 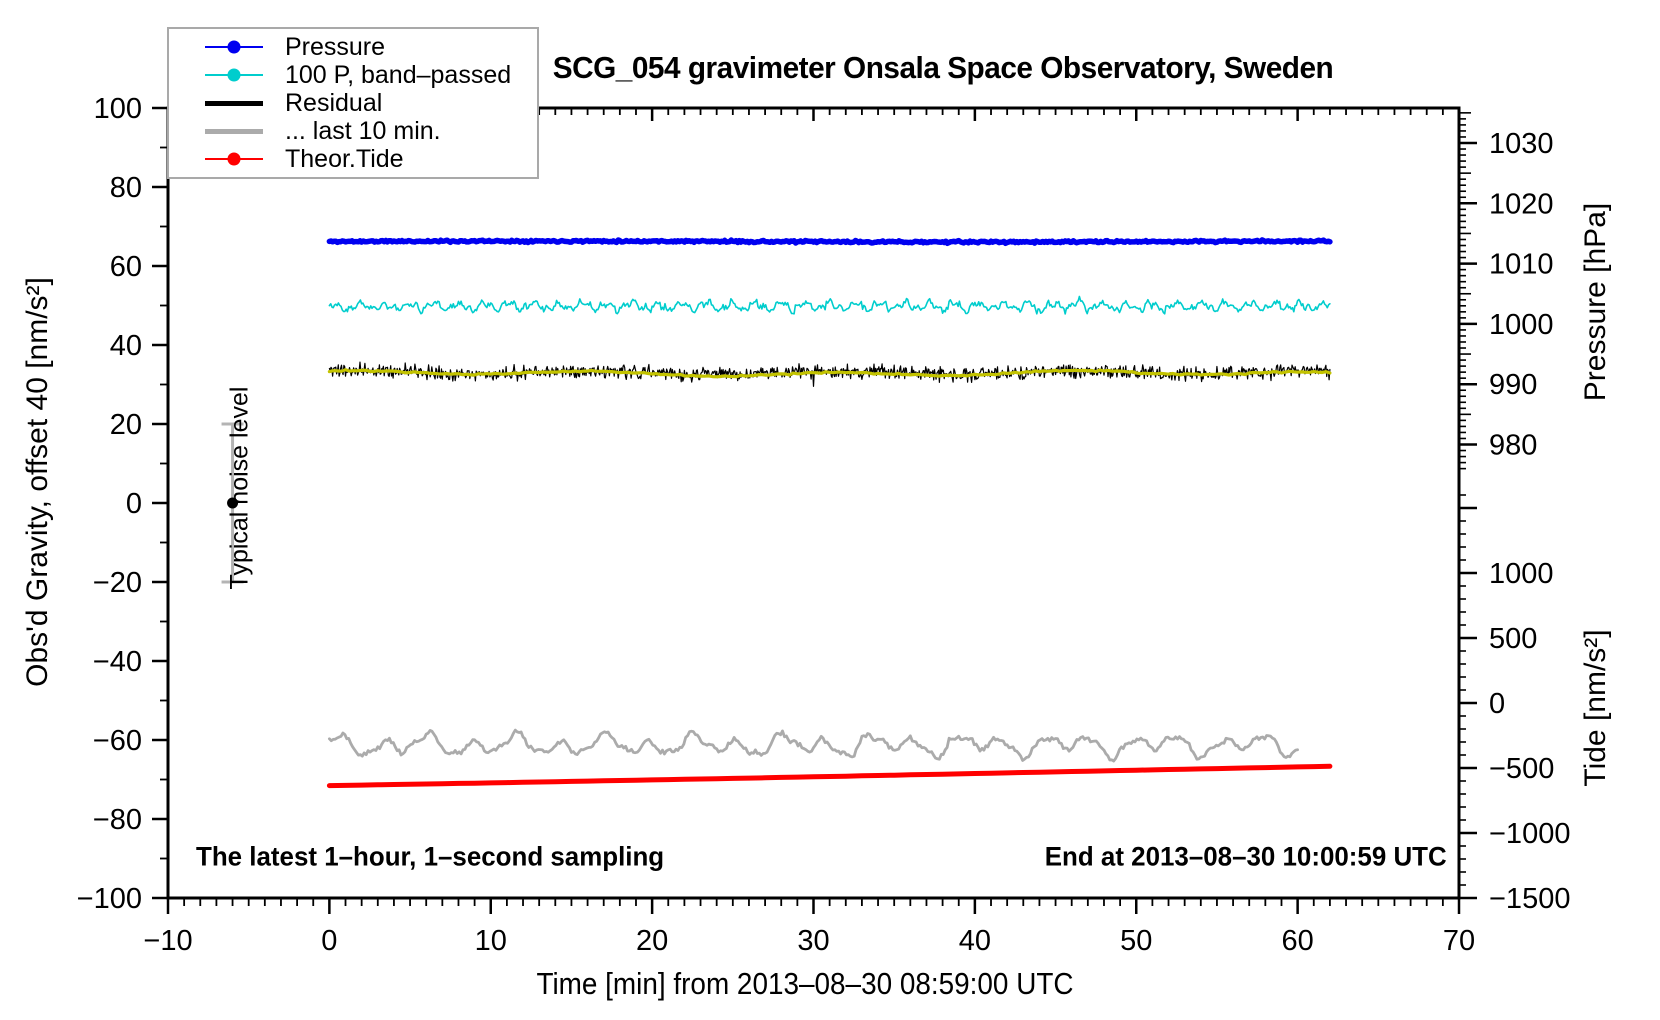 What do you see at coordinates (1513, 639) in the screenshot?
I see `svg-text: 500` at bounding box center [1513, 639].